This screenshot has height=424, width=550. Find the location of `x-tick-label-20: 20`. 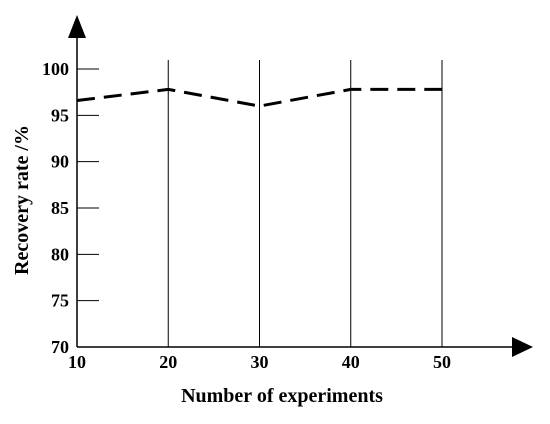

x-tick-label-20: 20 is located at coordinates (168, 362).